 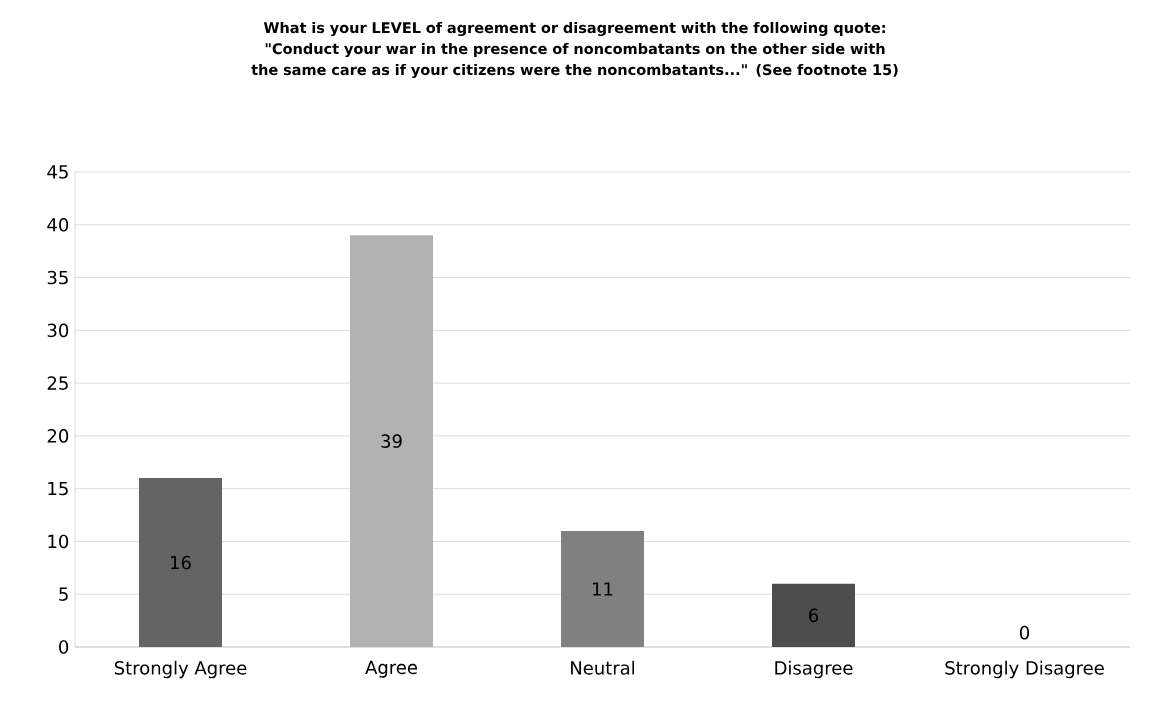 I want to click on data-label: 11, so click(x=603, y=589).